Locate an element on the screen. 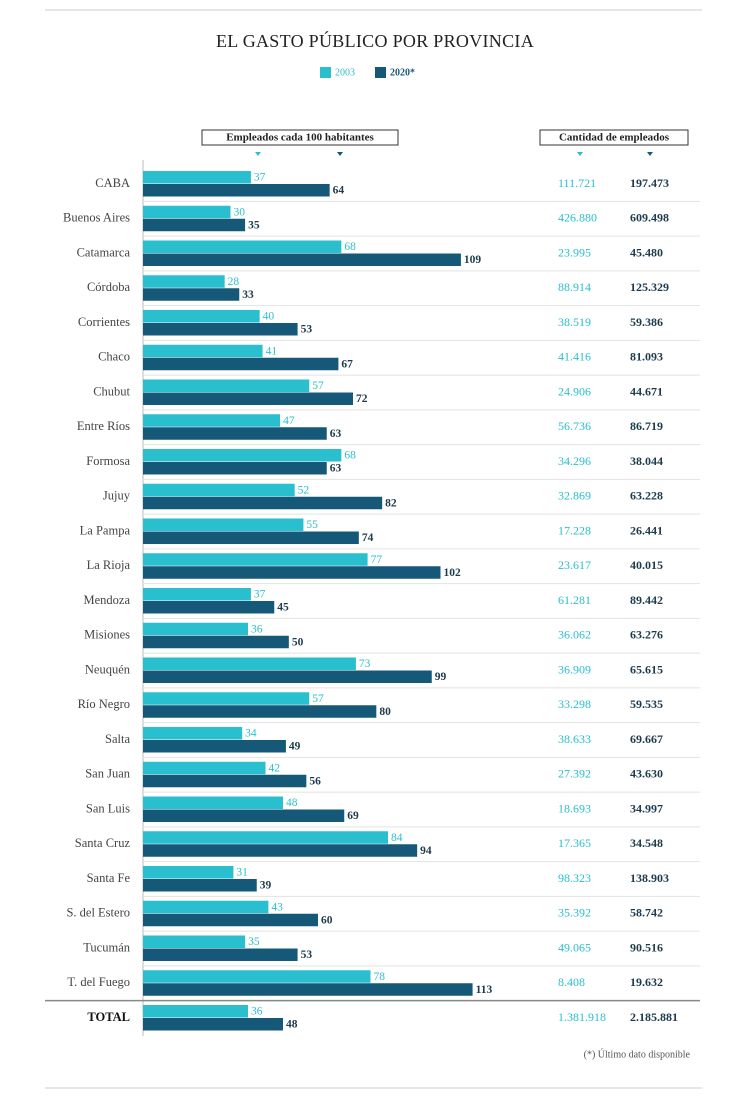  table-cell: 61.281 is located at coordinates (574, 600).